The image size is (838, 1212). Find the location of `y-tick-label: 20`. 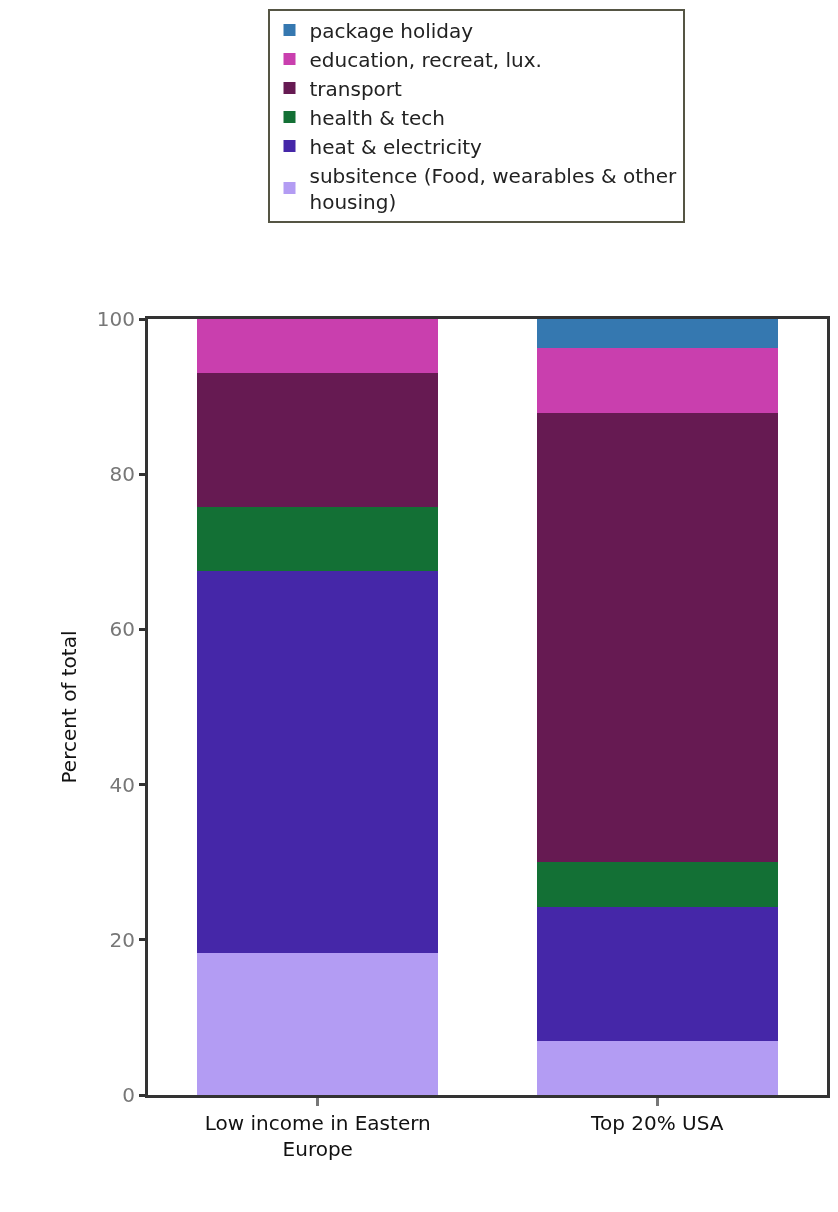

y-tick-label: 20 is located at coordinates (122, 939).